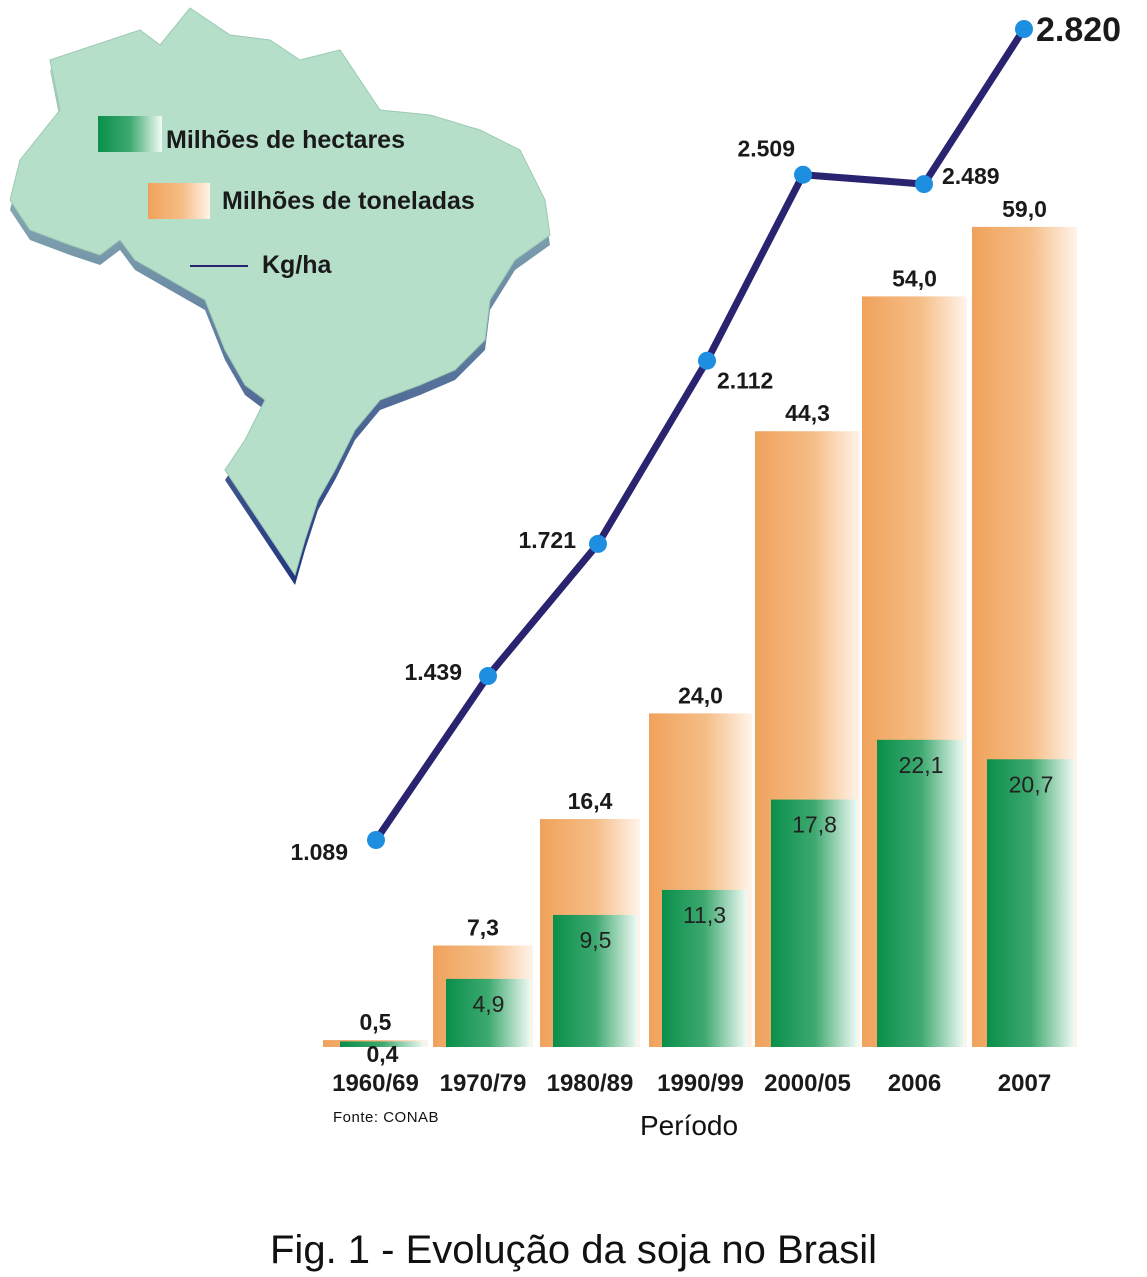  What do you see at coordinates (971, 176) in the screenshot?
I see `yield-label-5: 2.489` at bounding box center [971, 176].